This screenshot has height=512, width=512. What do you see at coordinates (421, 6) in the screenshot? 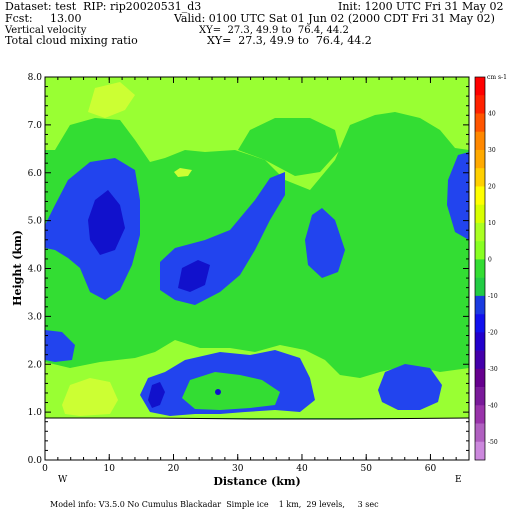
I see `init-label: Init: 1200 UTC Fri 31 May 02` at bounding box center [421, 6].